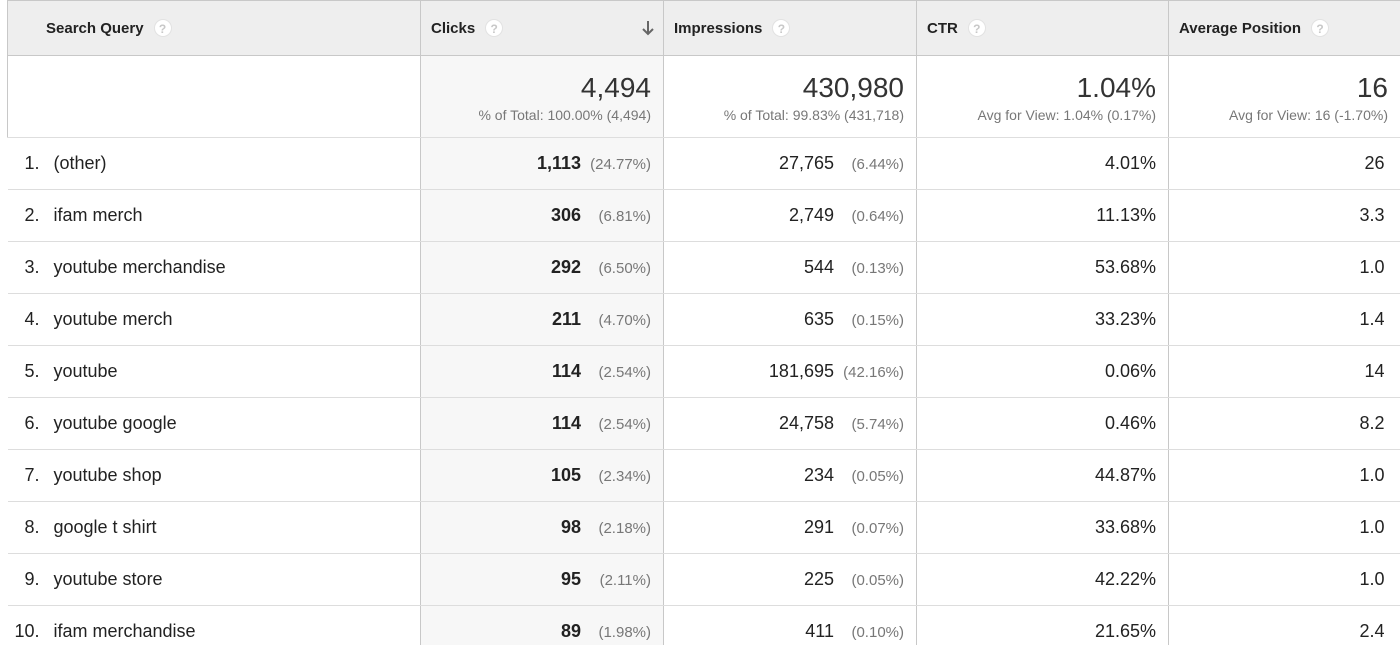  I want to click on query-cell: 2. ifam merch, so click(214, 215).